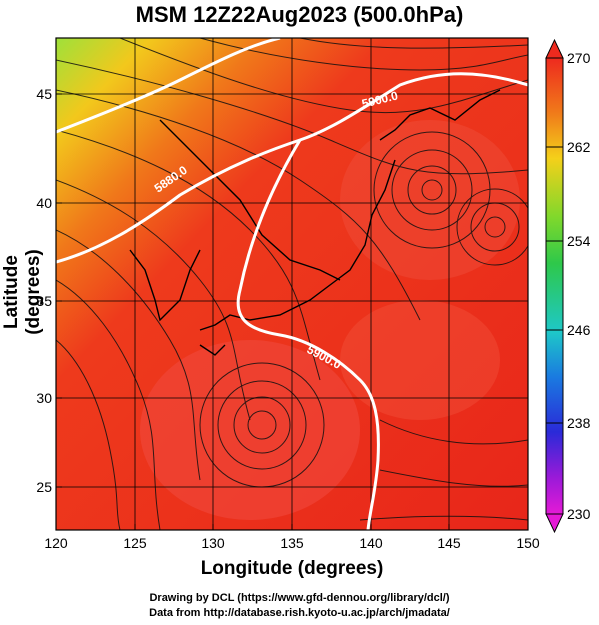 The width and height of the screenshot is (599, 625). I want to click on x-tick-label: 145, so click(449, 543).